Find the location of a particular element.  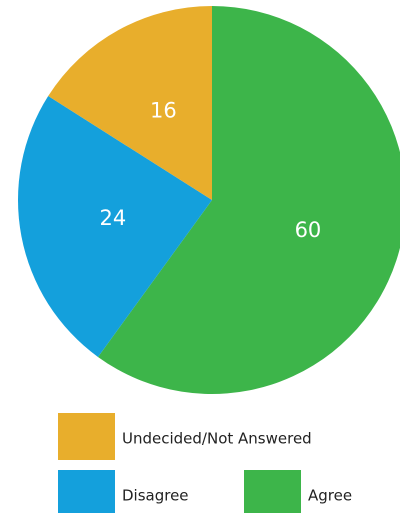

data-label: 60 is located at coordinates (308, 230).